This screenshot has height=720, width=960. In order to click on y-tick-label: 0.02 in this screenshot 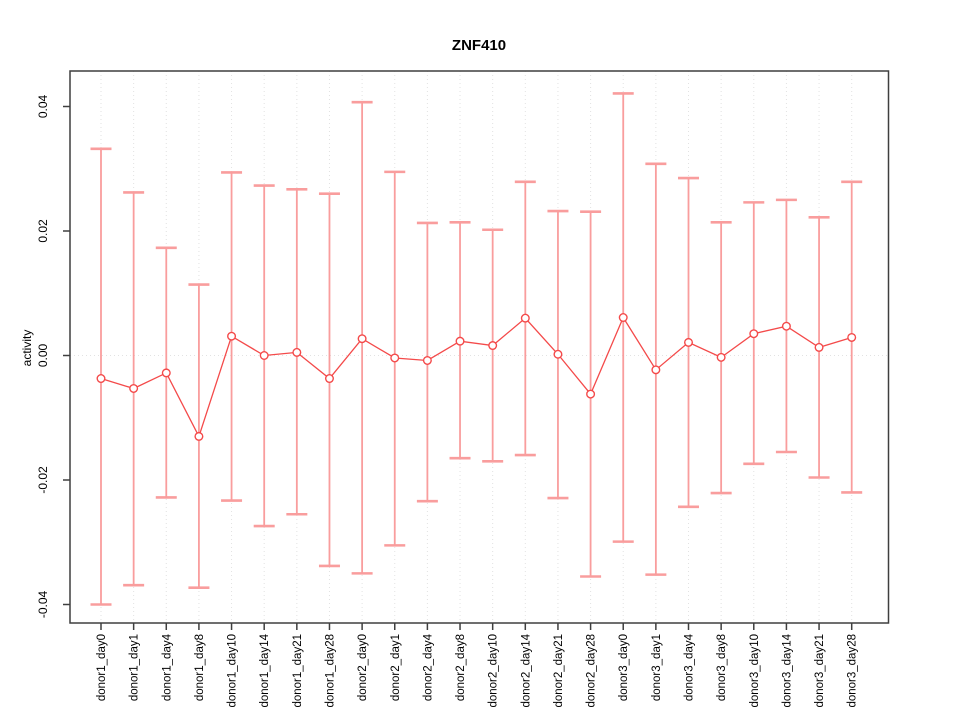, I will do `click(43, 231)`.